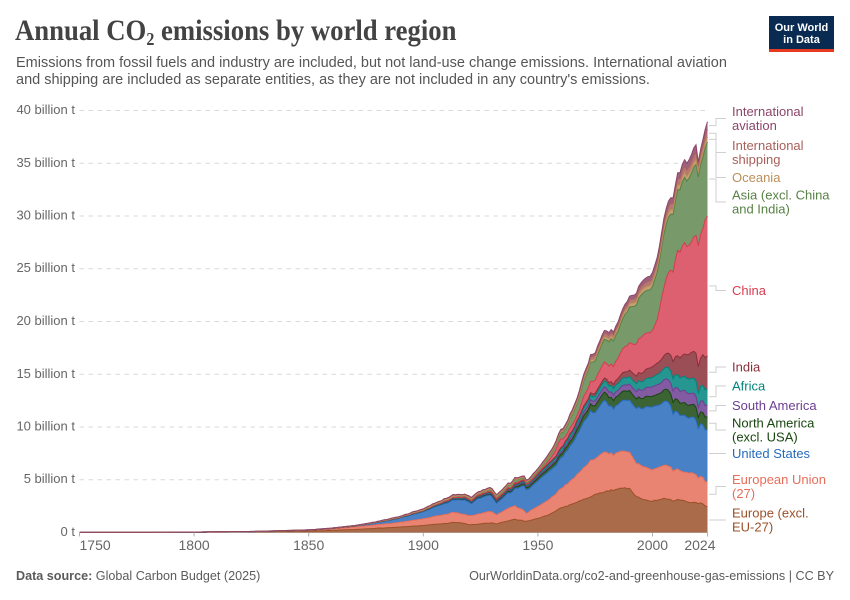 The width and height of the screenshot is (850, 600). I want to click on svg-text: 35 billion t, so click(45, 162).